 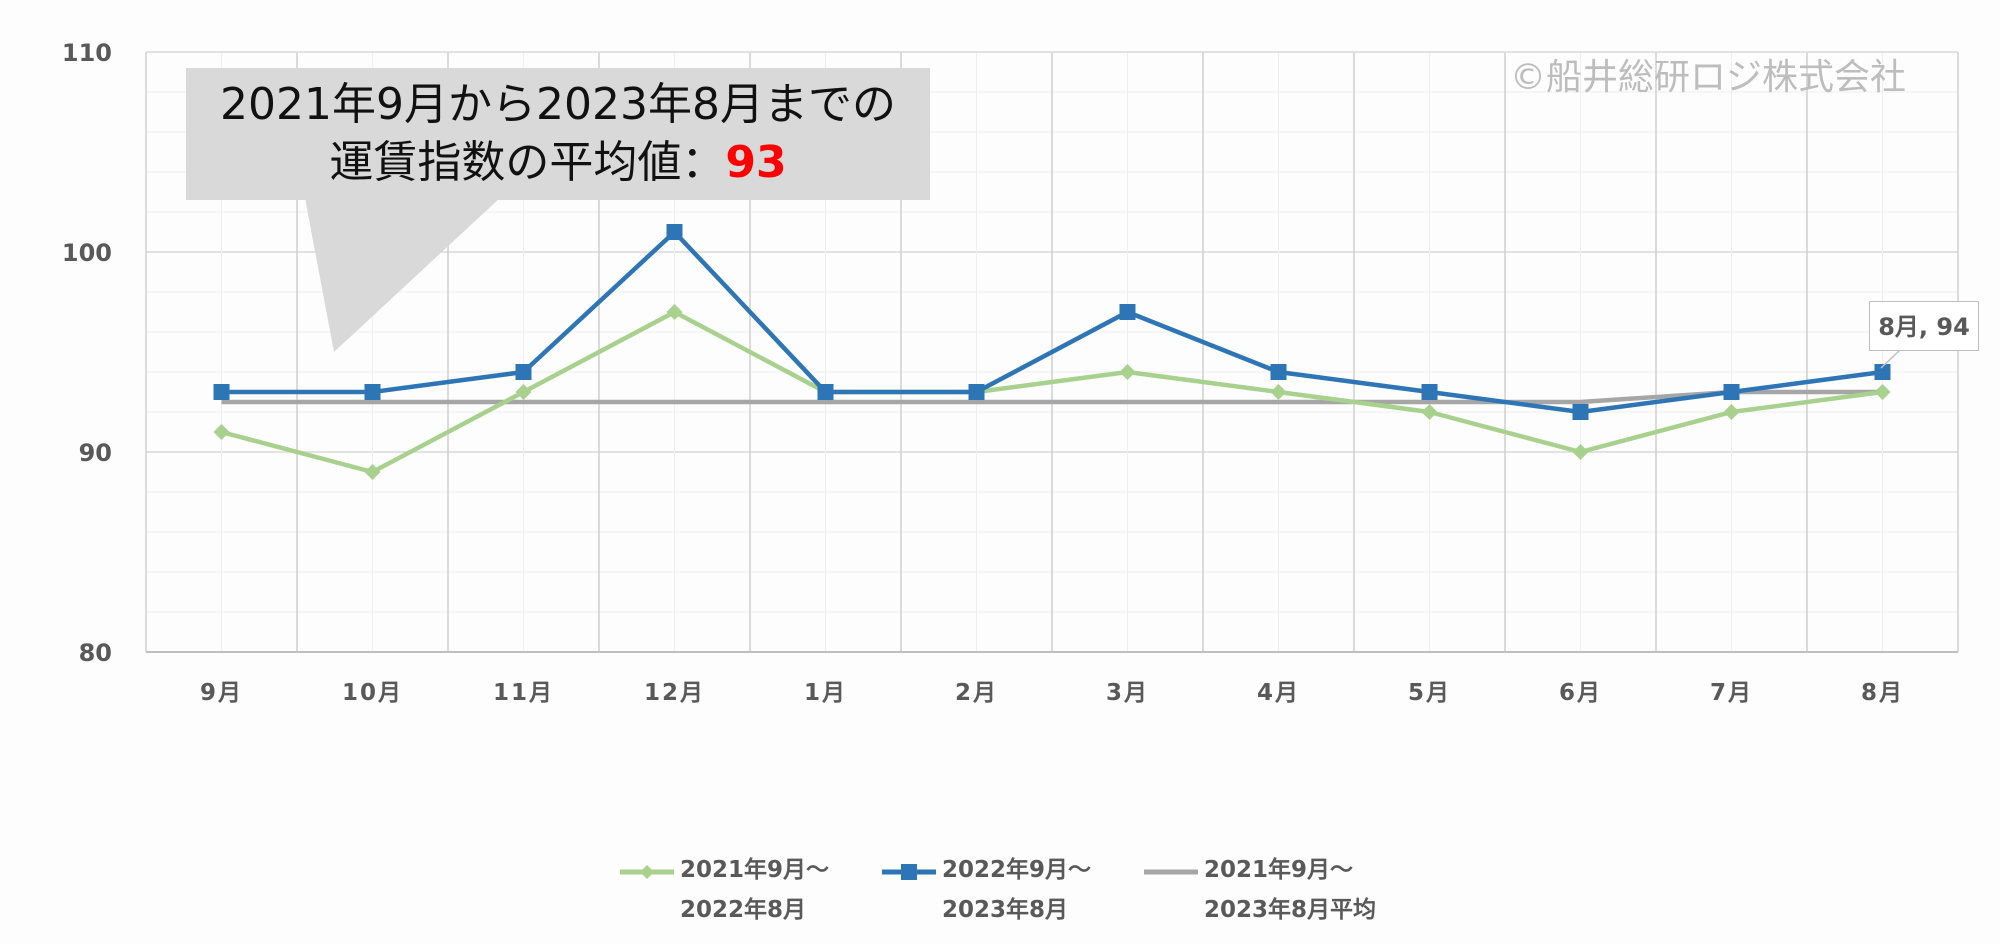 What do you see at coordinates (558, 134) in the screenshot?
I see `average-callout: 2021年9月から2023年8月までの 運賃指数の平均値：93` at bounding box center [558, 134].